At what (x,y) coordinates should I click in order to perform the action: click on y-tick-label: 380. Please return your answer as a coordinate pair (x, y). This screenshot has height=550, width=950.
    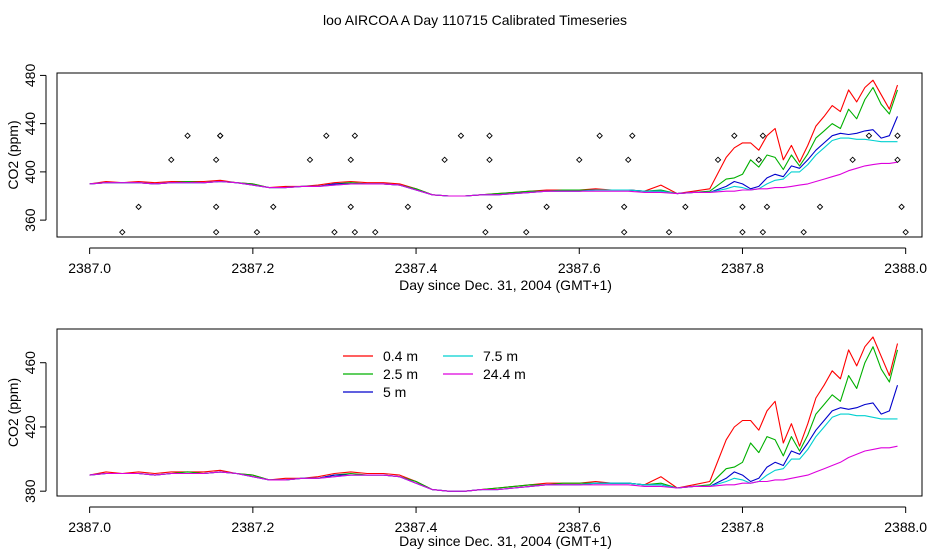
    Looking at the image, I should click on (30, 491).